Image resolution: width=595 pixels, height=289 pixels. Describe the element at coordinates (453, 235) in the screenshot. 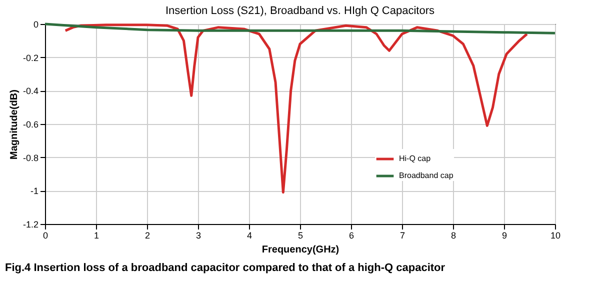

I see `x-tick-label: 8` at that location.